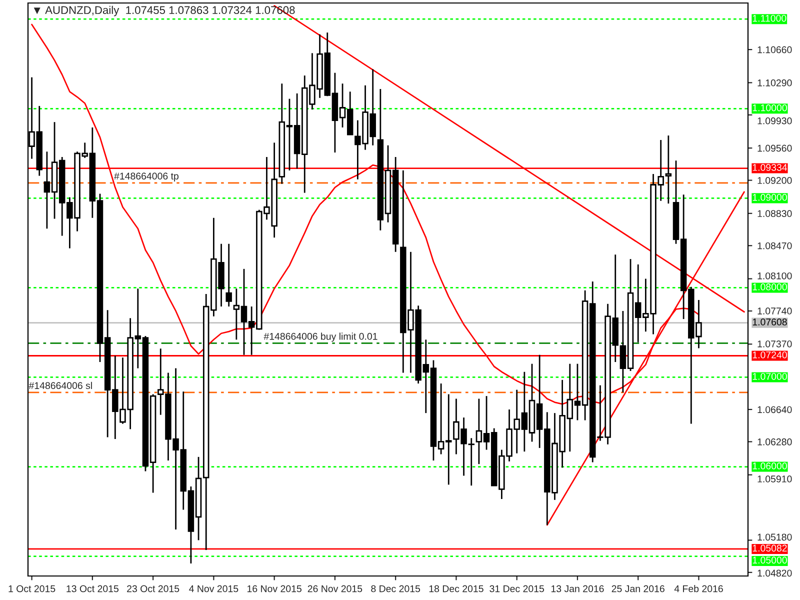 This screenshot has width=800, height=600. What do you see at coordinates (775, 442) in the screenshot?
I see `y-tick-label: 1.06280` at bounding box center [775, 442].